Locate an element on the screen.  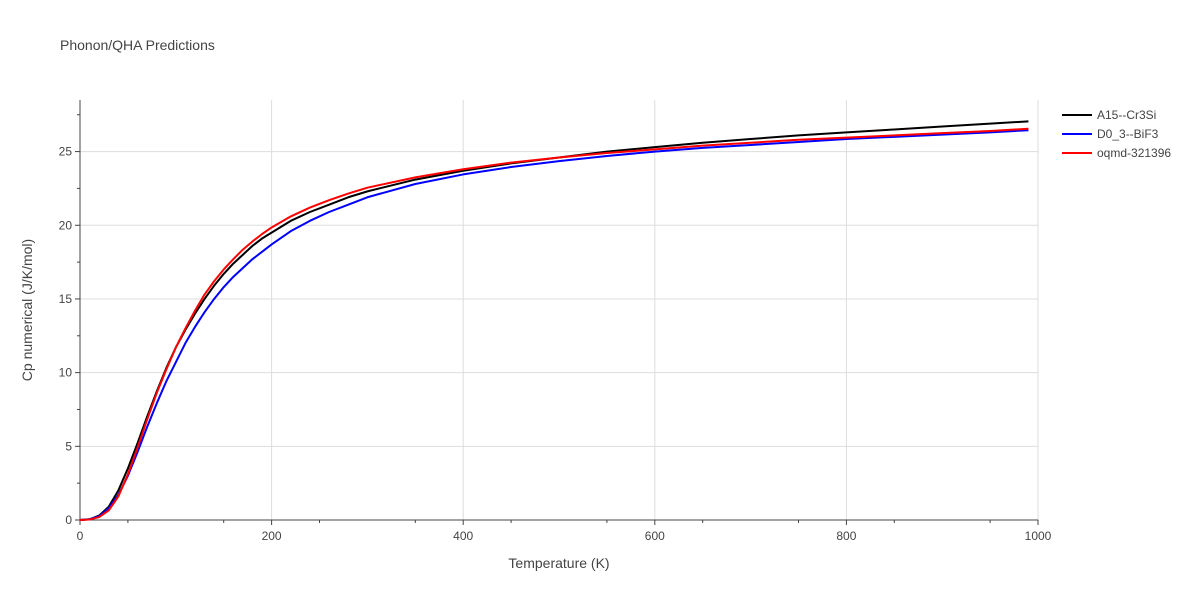
x-tick-label: 800 is located at coordinates (846, 536).